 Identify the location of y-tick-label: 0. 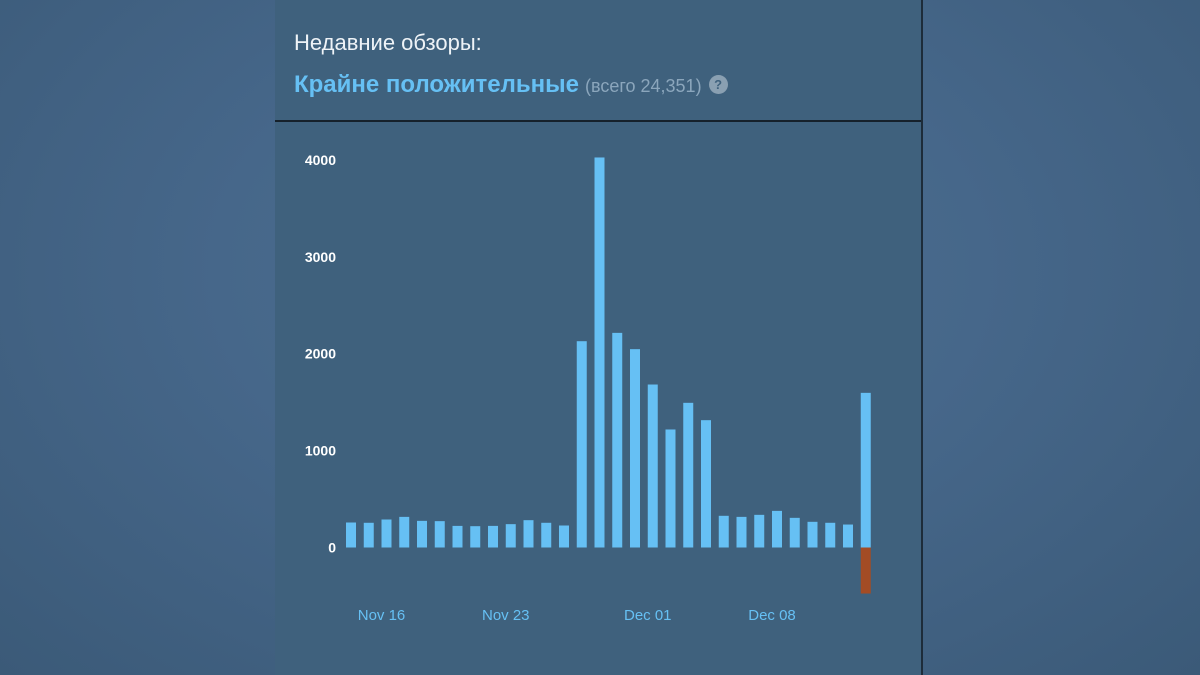
(332, 548).